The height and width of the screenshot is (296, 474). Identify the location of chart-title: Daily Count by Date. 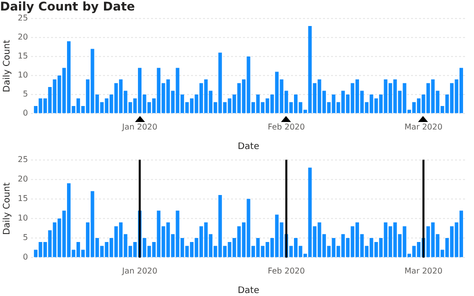
(67, 7).